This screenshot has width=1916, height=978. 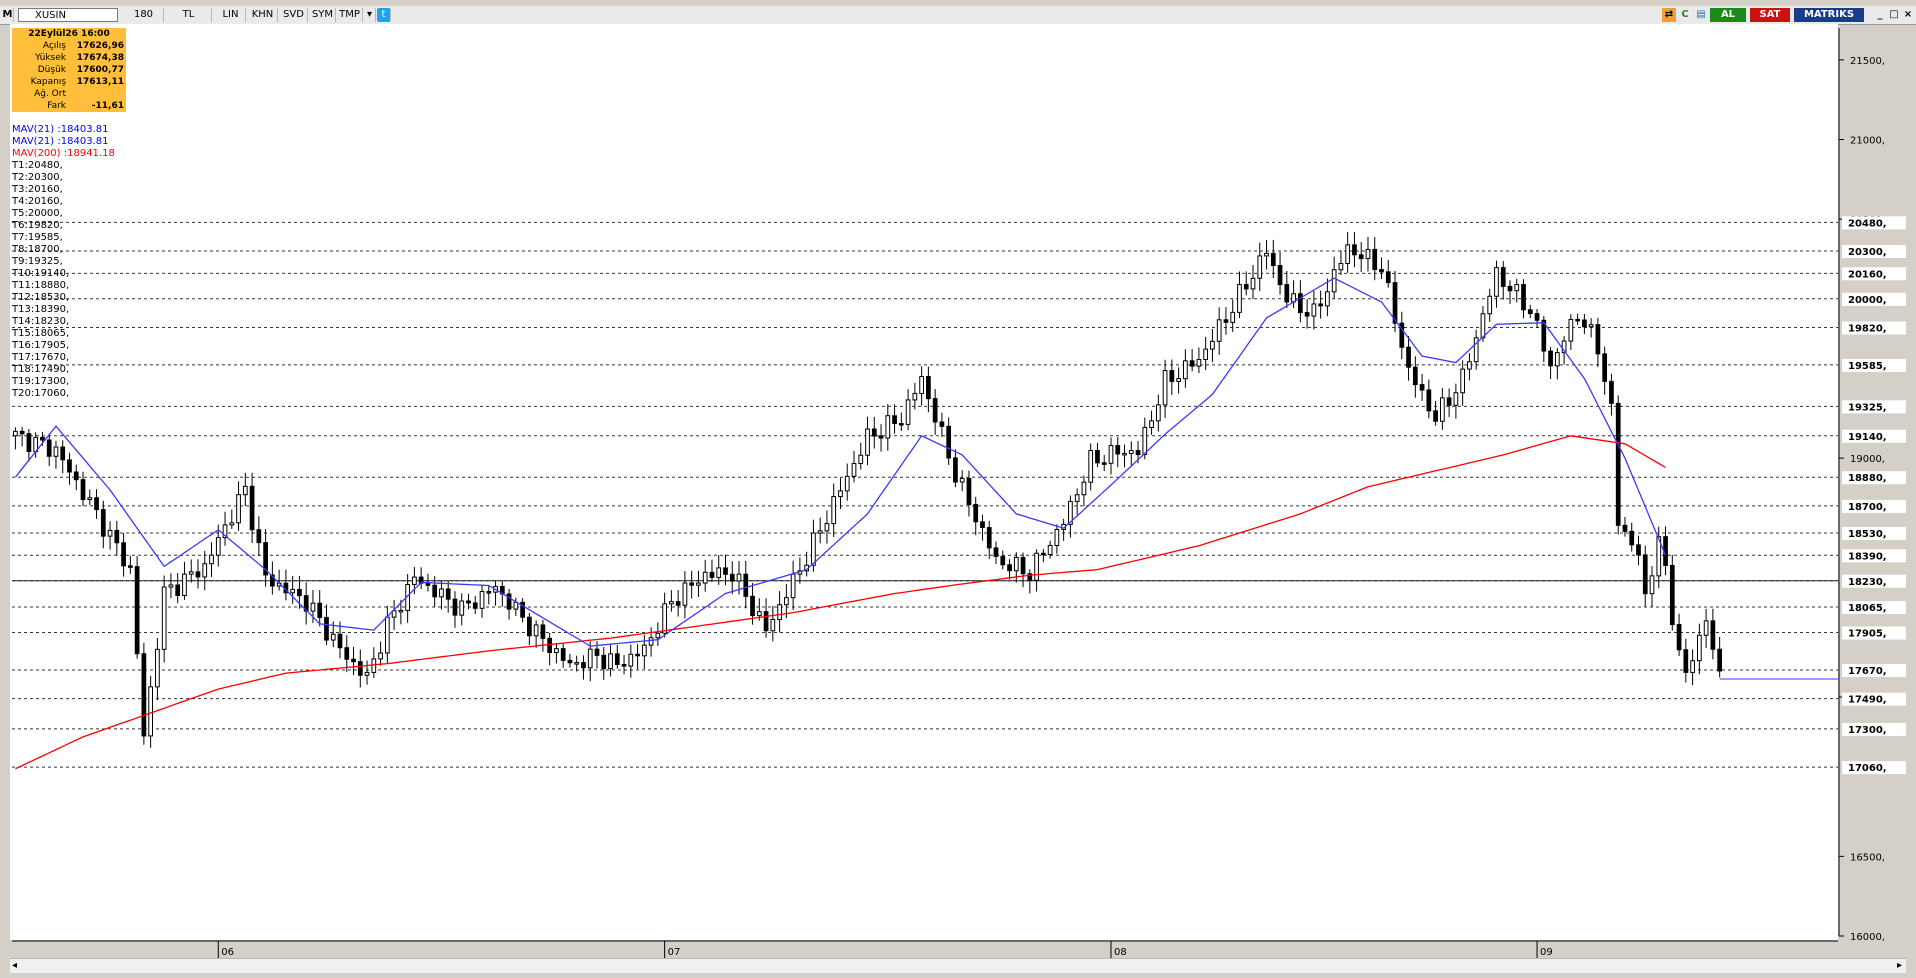 What do you see at coordinates (1770, 15) in the screenshot?
I see `sell-button: SAT` at bounding box center [1770, 15].